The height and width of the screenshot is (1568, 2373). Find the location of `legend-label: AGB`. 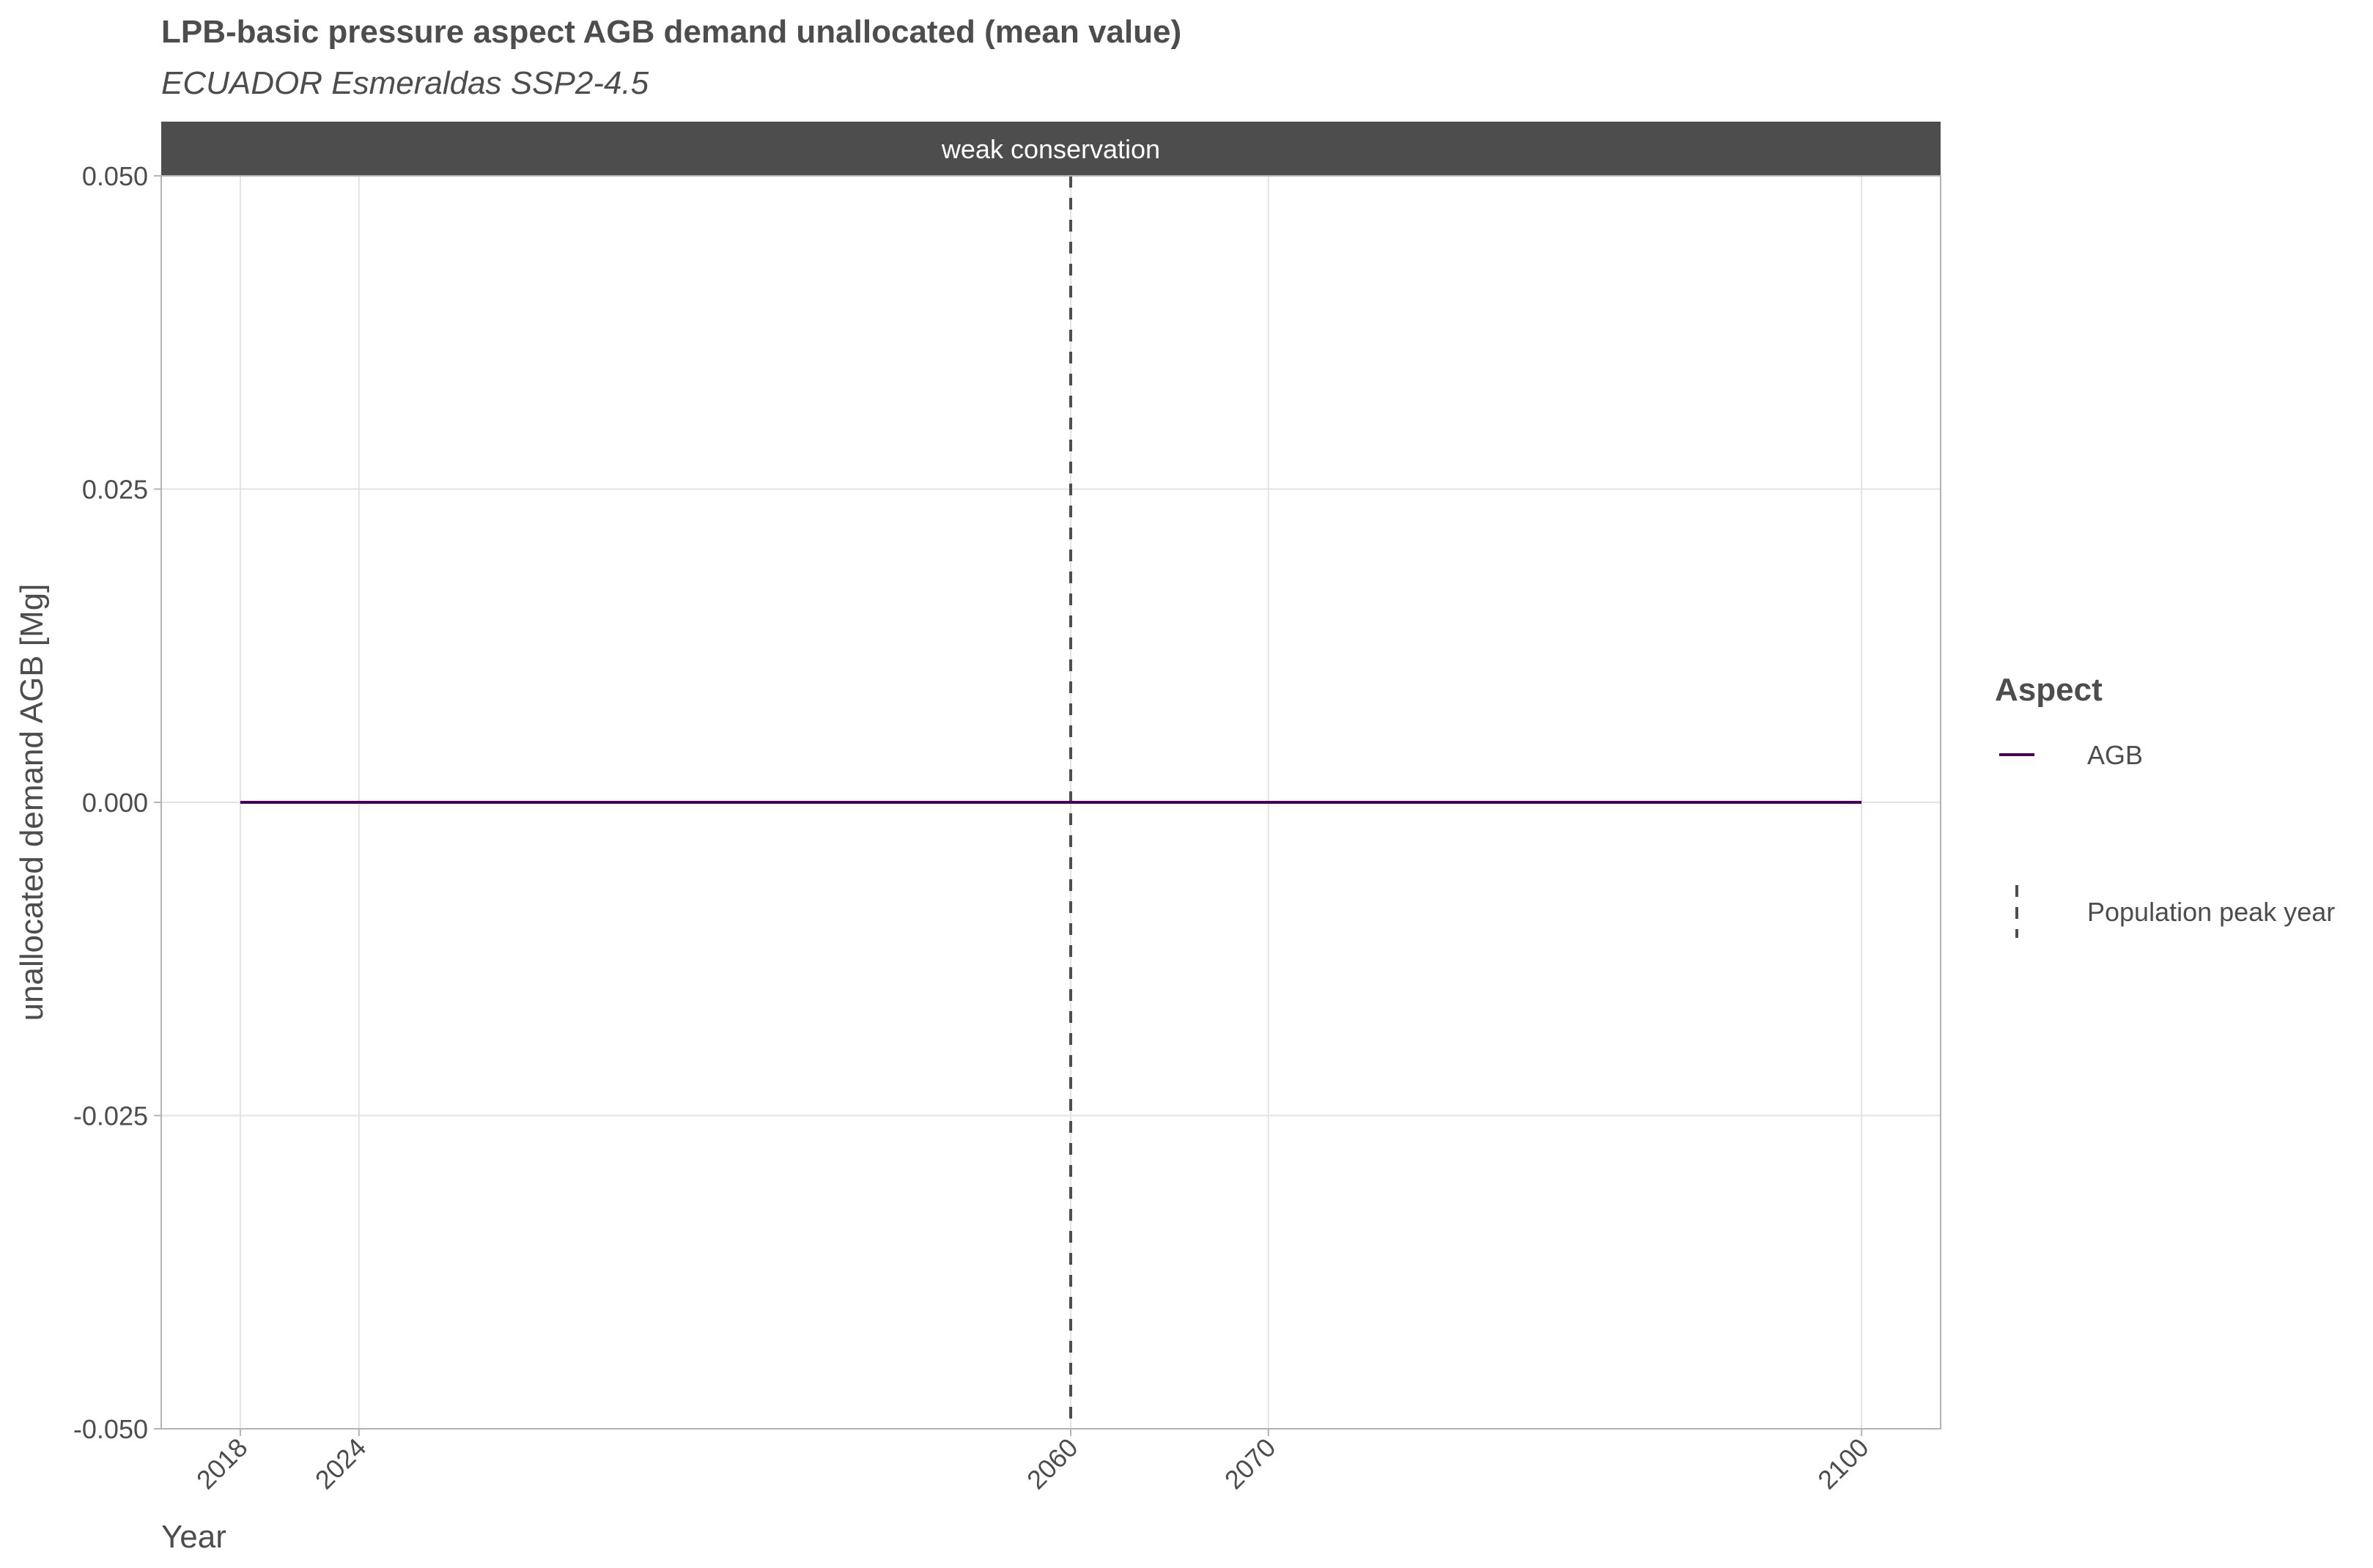

legend-label: AGB is located at coordinates (2115, 755).